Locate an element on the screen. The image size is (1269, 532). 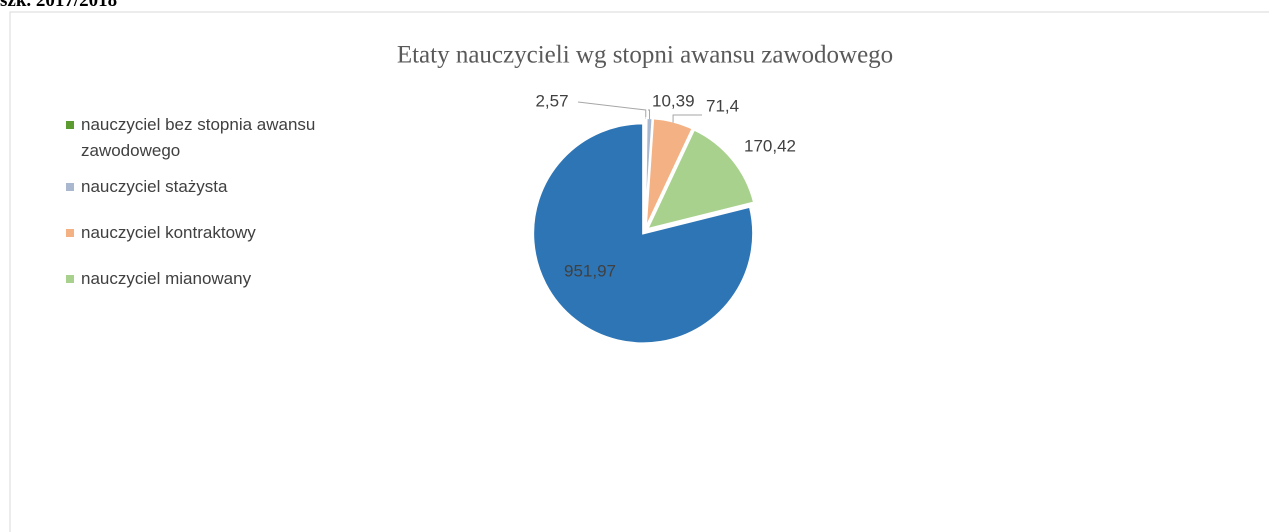
data-label: 170,42 is located at coordinates (770, 145).